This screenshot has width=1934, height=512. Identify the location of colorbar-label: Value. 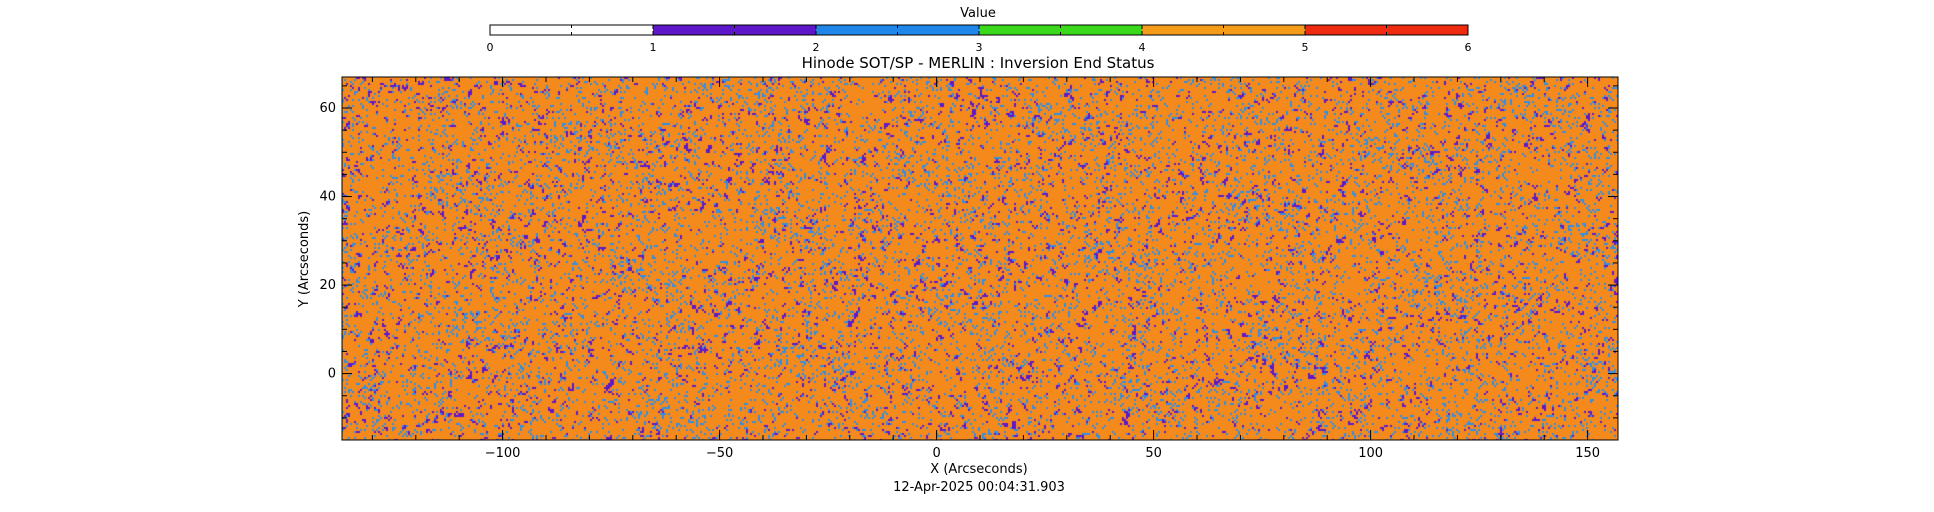
(978, 13).